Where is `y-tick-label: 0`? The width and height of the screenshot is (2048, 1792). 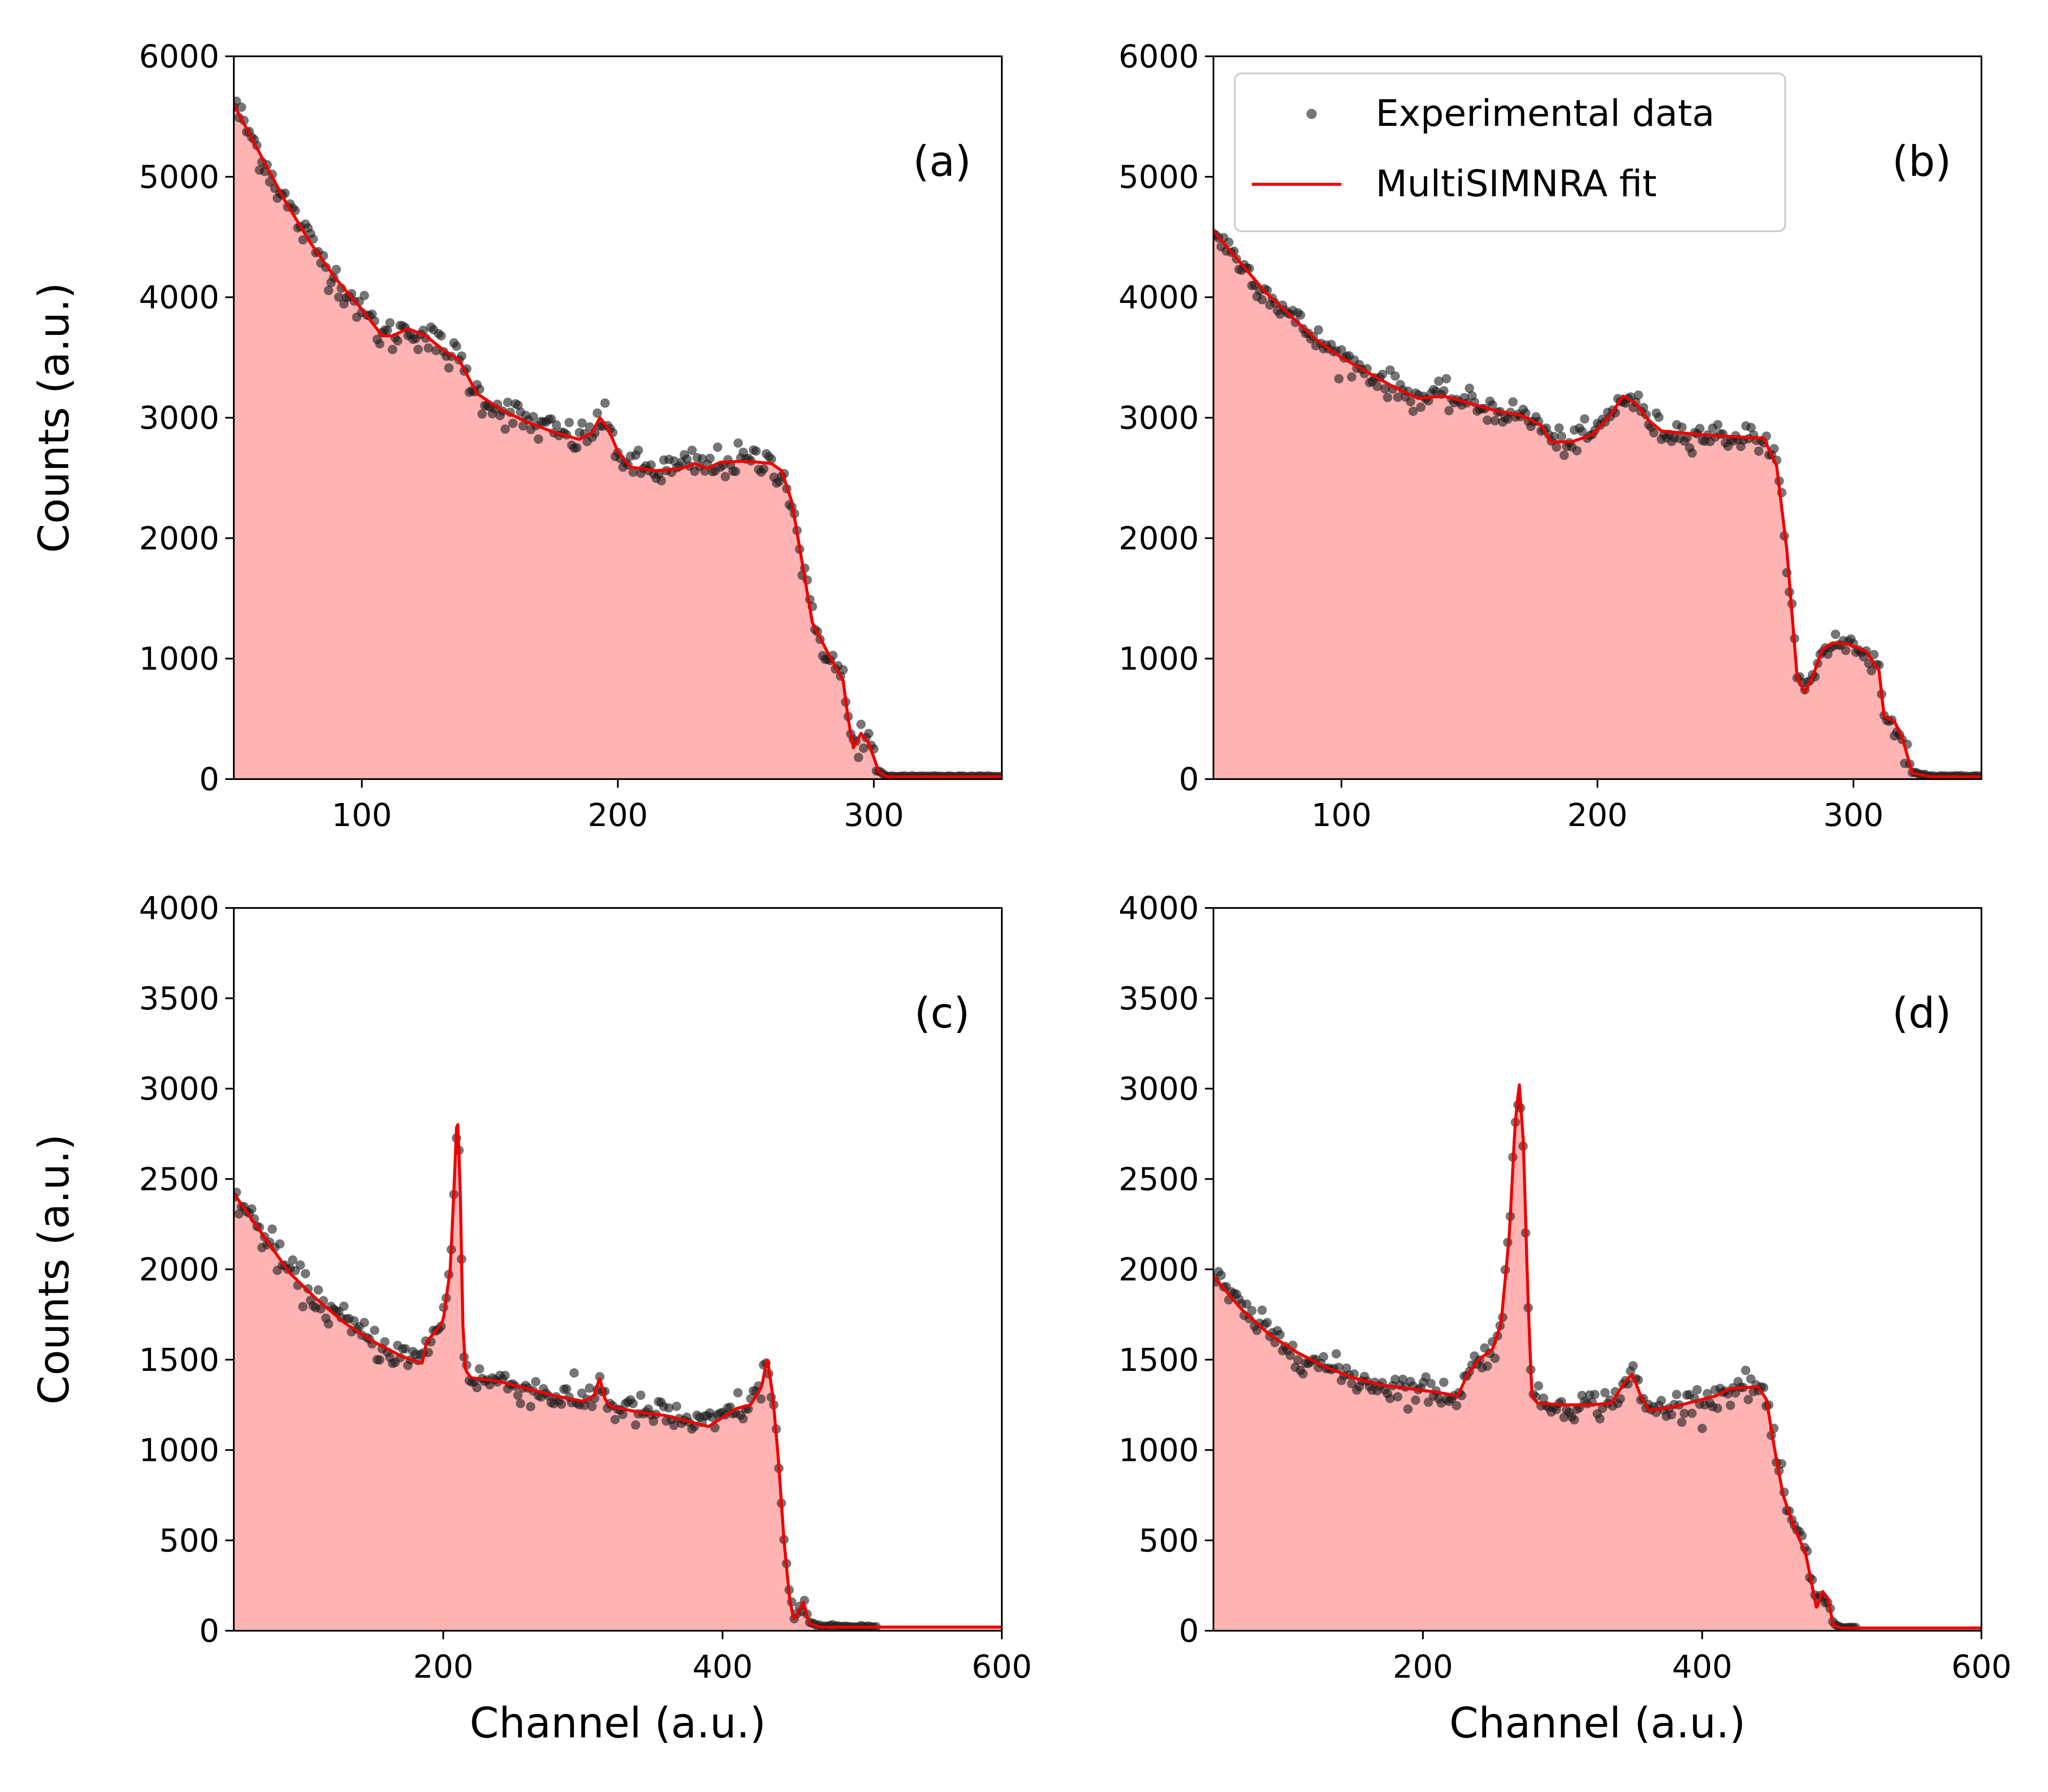
y-tick-label: 0 is located at coordinates (1189, 779).